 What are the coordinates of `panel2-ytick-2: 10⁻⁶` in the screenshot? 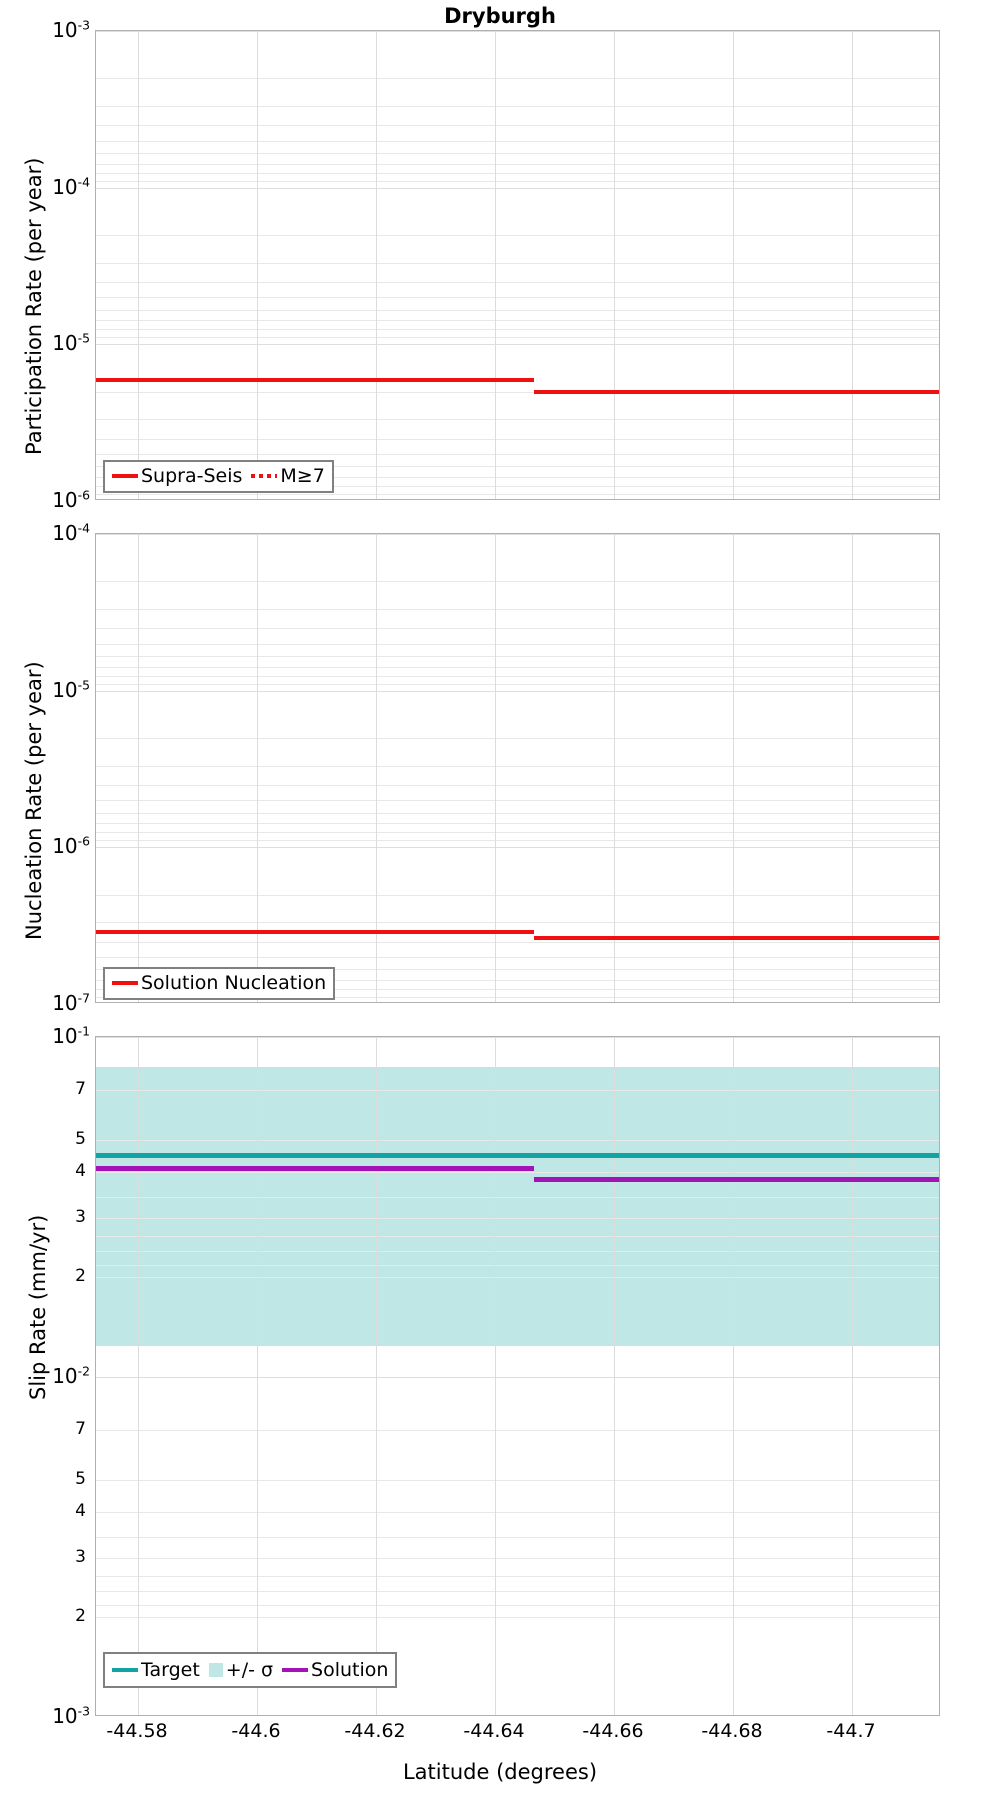 It's located at (71, 846).